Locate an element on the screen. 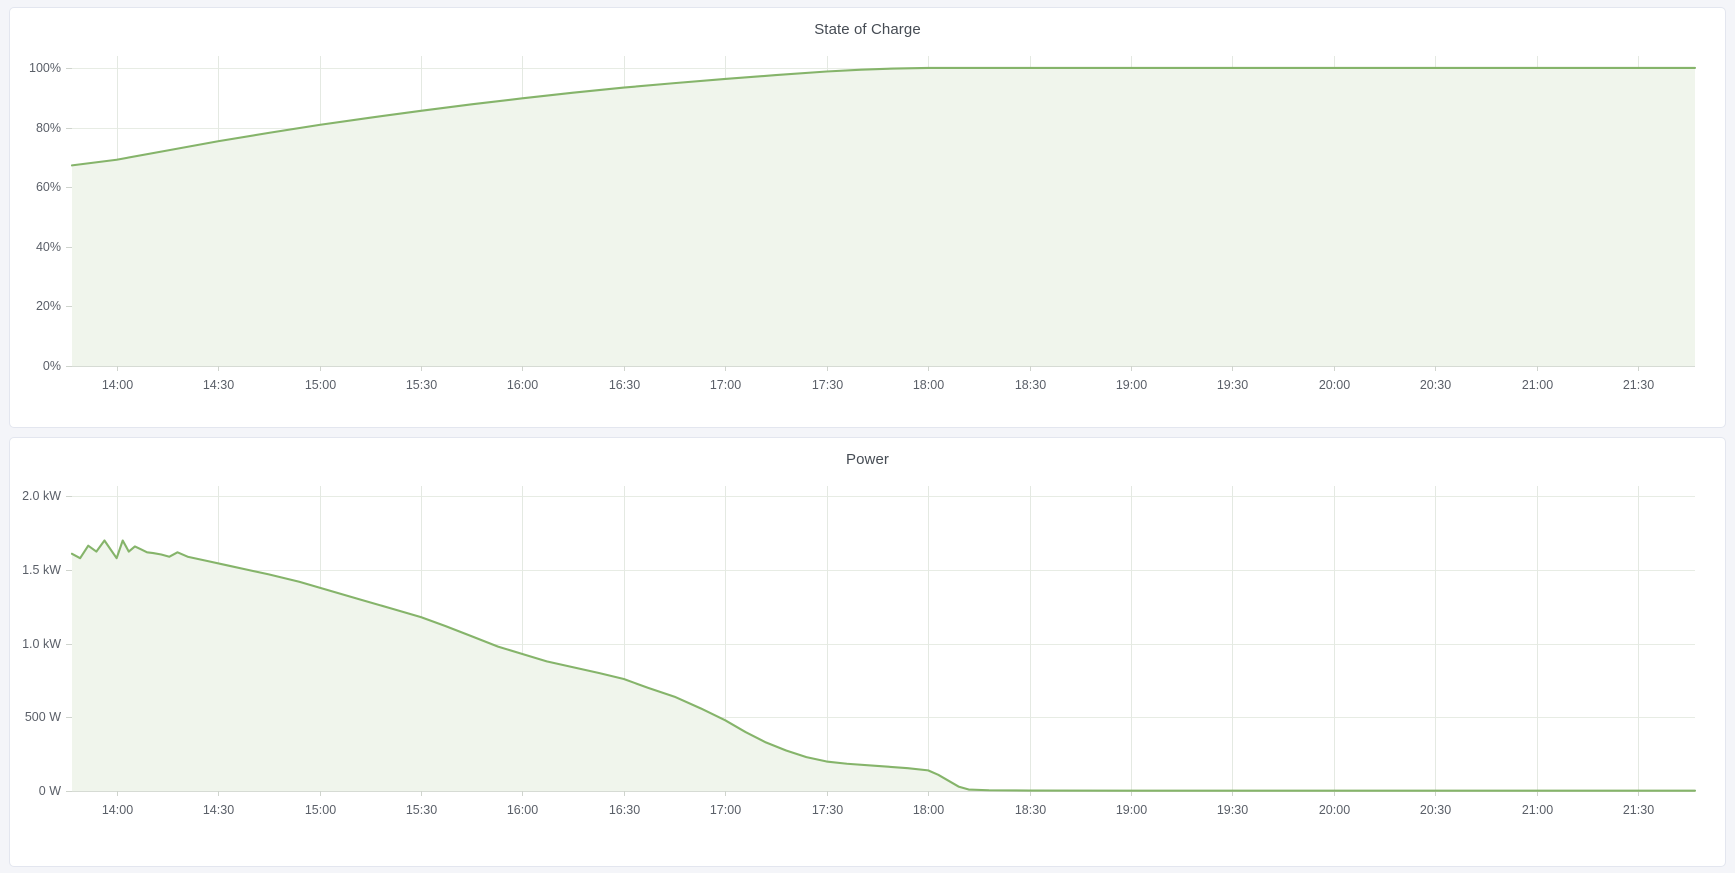 The image size is (1735, 873). y-axis-tick-label: 40% is located at coordinates (48, 247).